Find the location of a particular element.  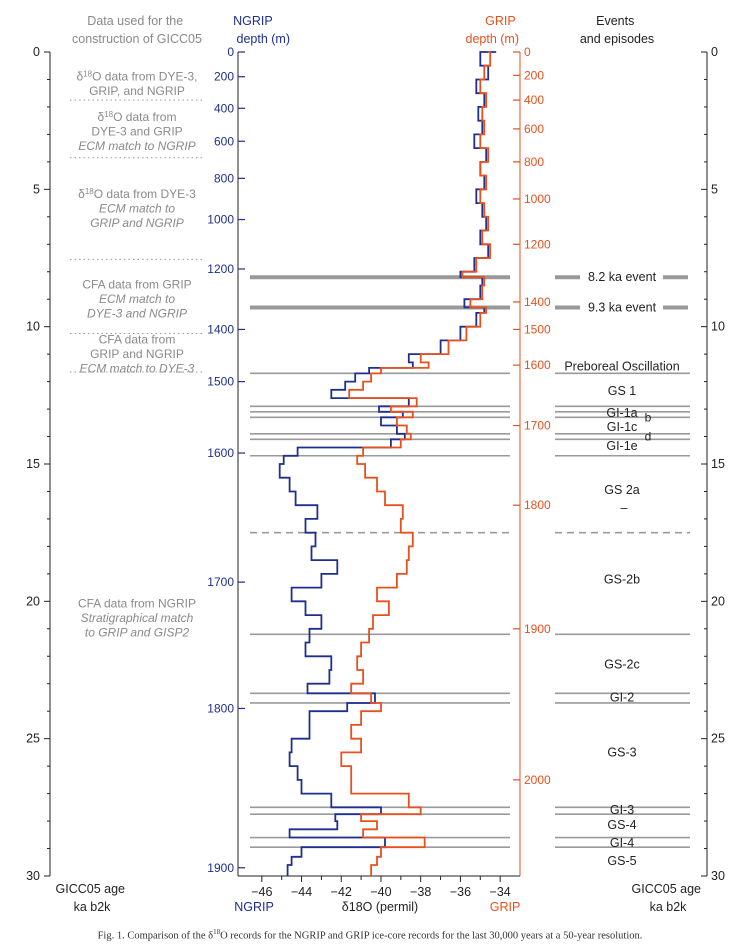

event-label: GI-4 is located at coordinates (622, 843).